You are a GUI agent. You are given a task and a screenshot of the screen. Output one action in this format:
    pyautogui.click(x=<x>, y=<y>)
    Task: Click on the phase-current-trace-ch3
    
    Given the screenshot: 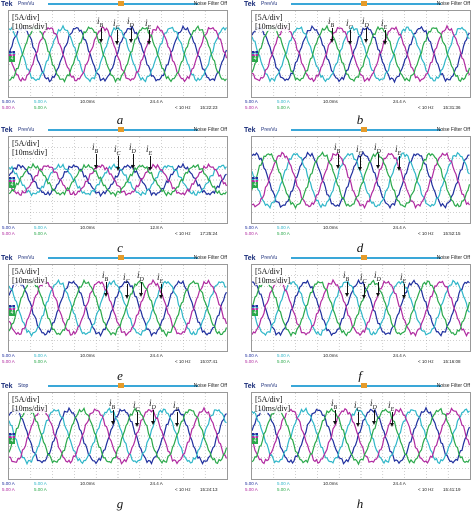 What is the action you would take?
    pyautogui.click(x=118, y=179)
    